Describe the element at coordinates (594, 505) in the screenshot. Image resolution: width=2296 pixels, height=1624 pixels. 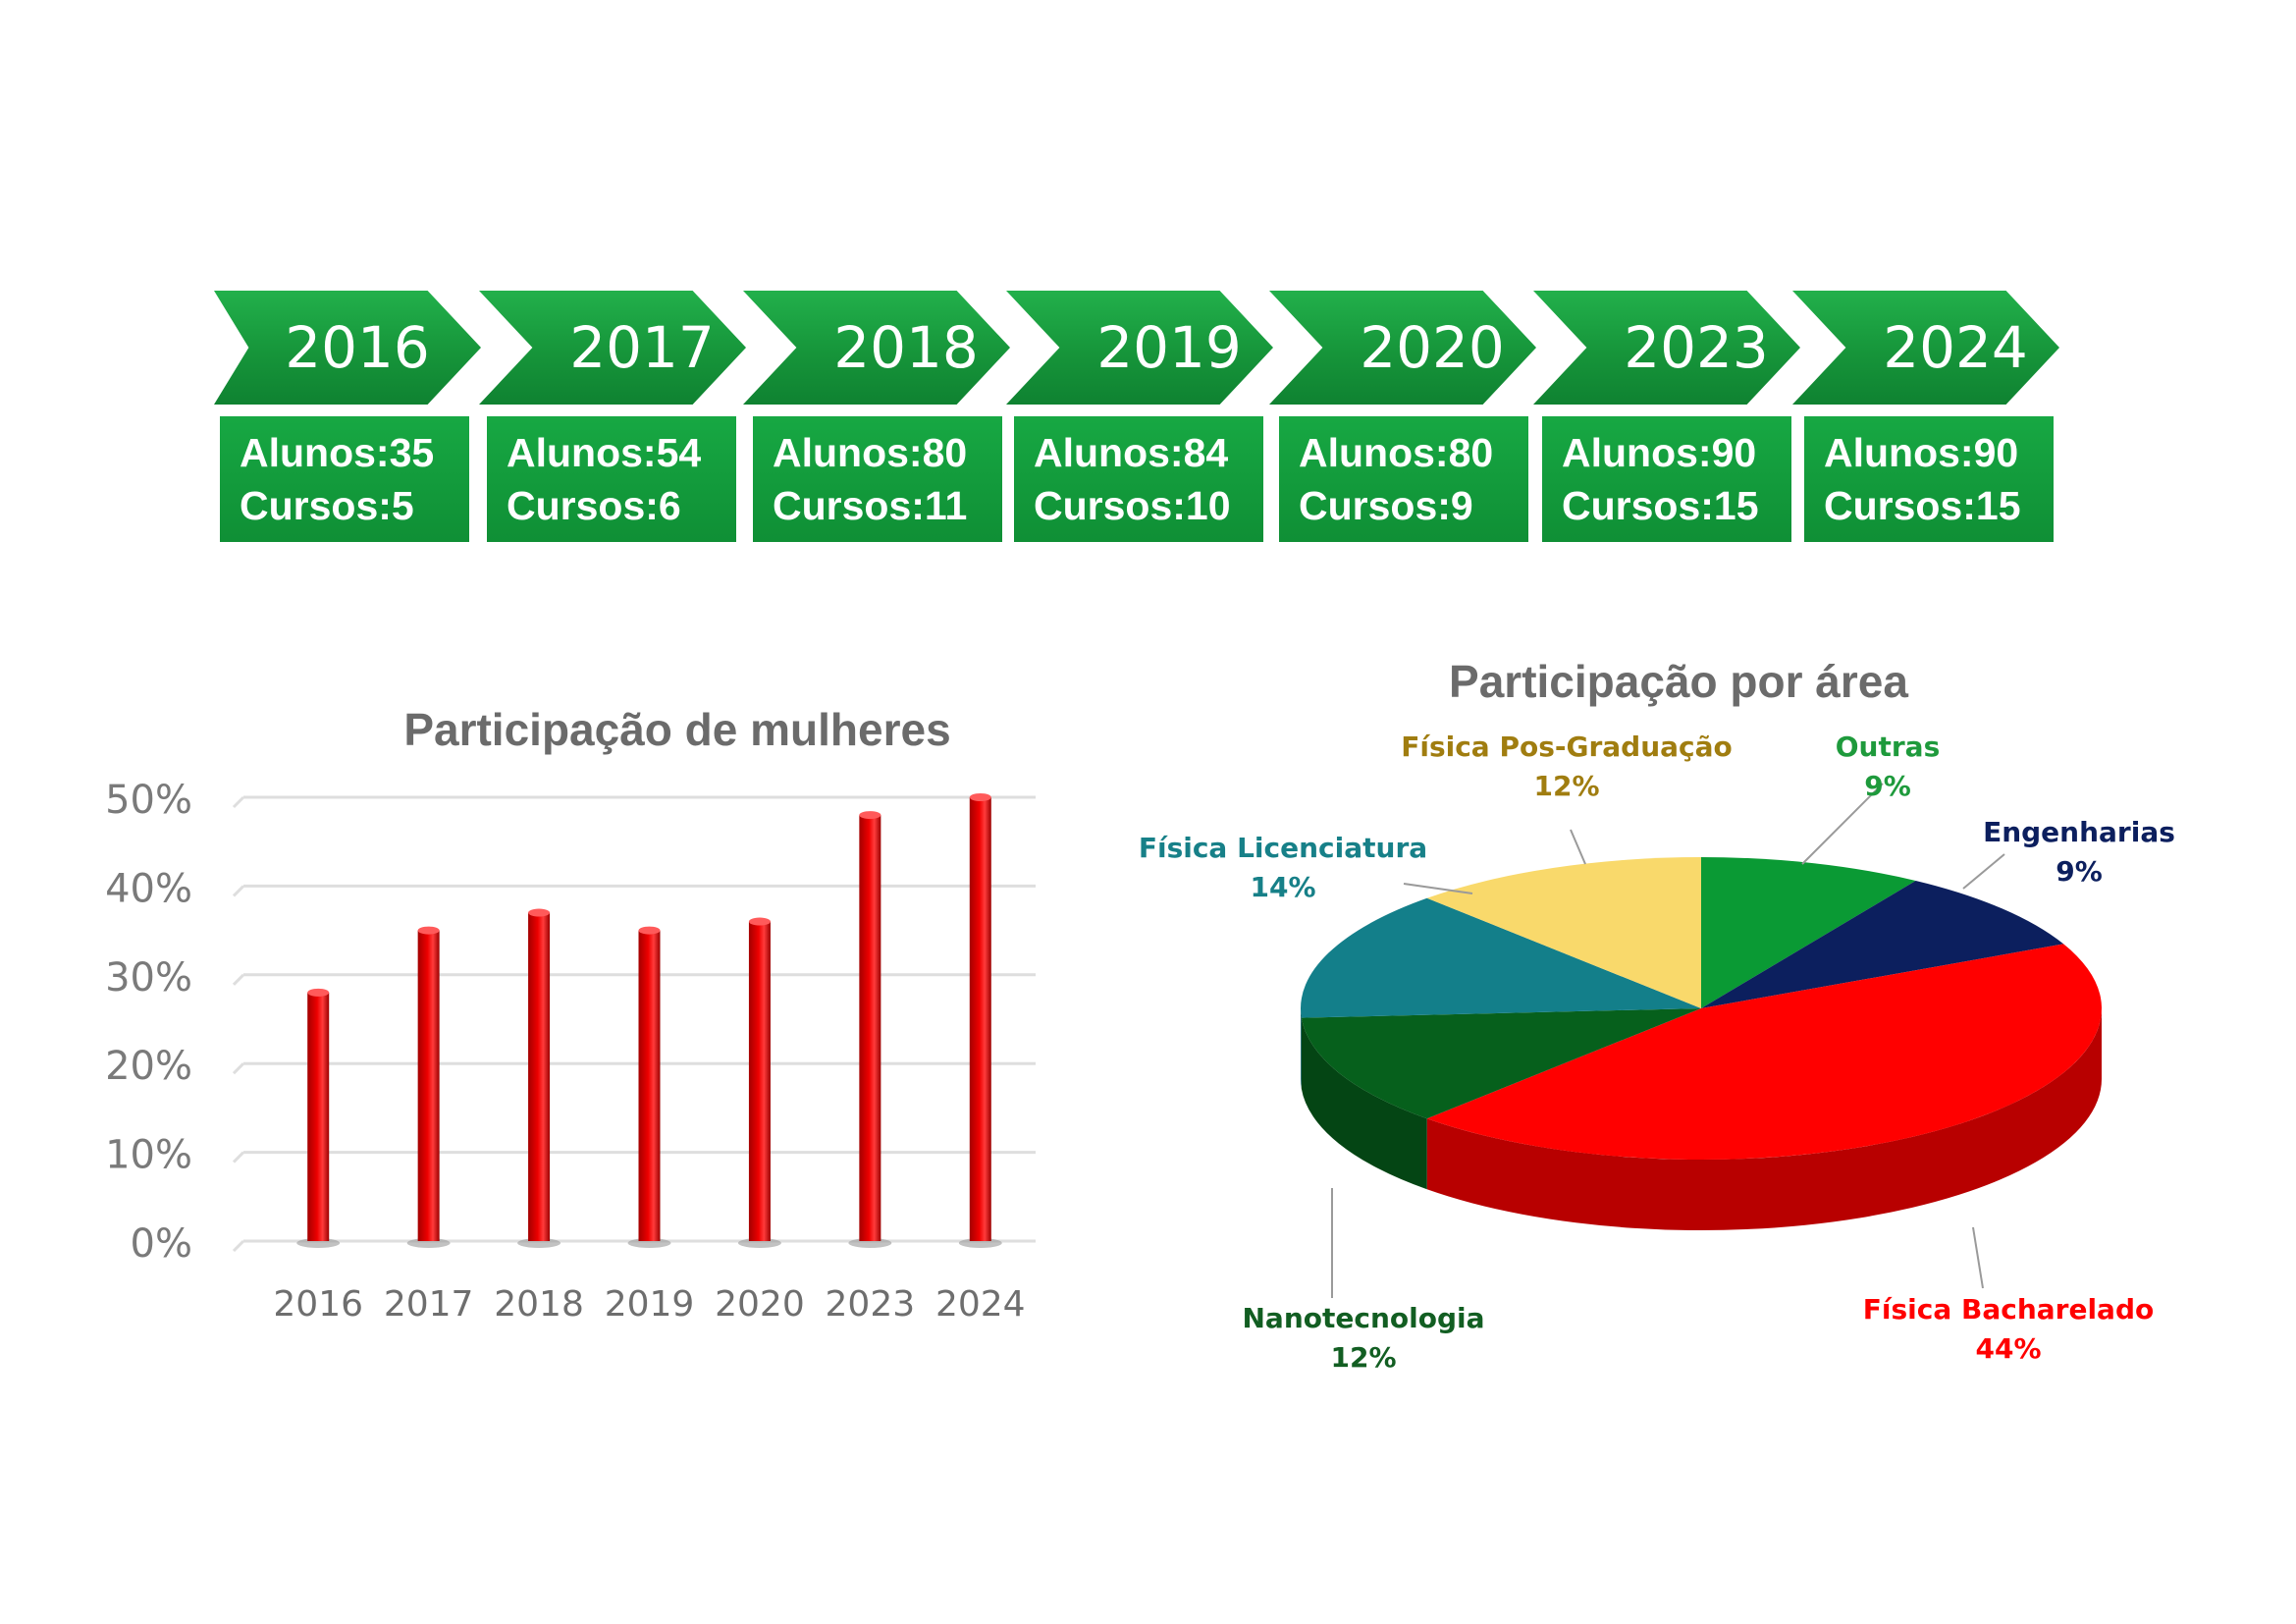
I see `cursos-count: Cursos:6` at that location.